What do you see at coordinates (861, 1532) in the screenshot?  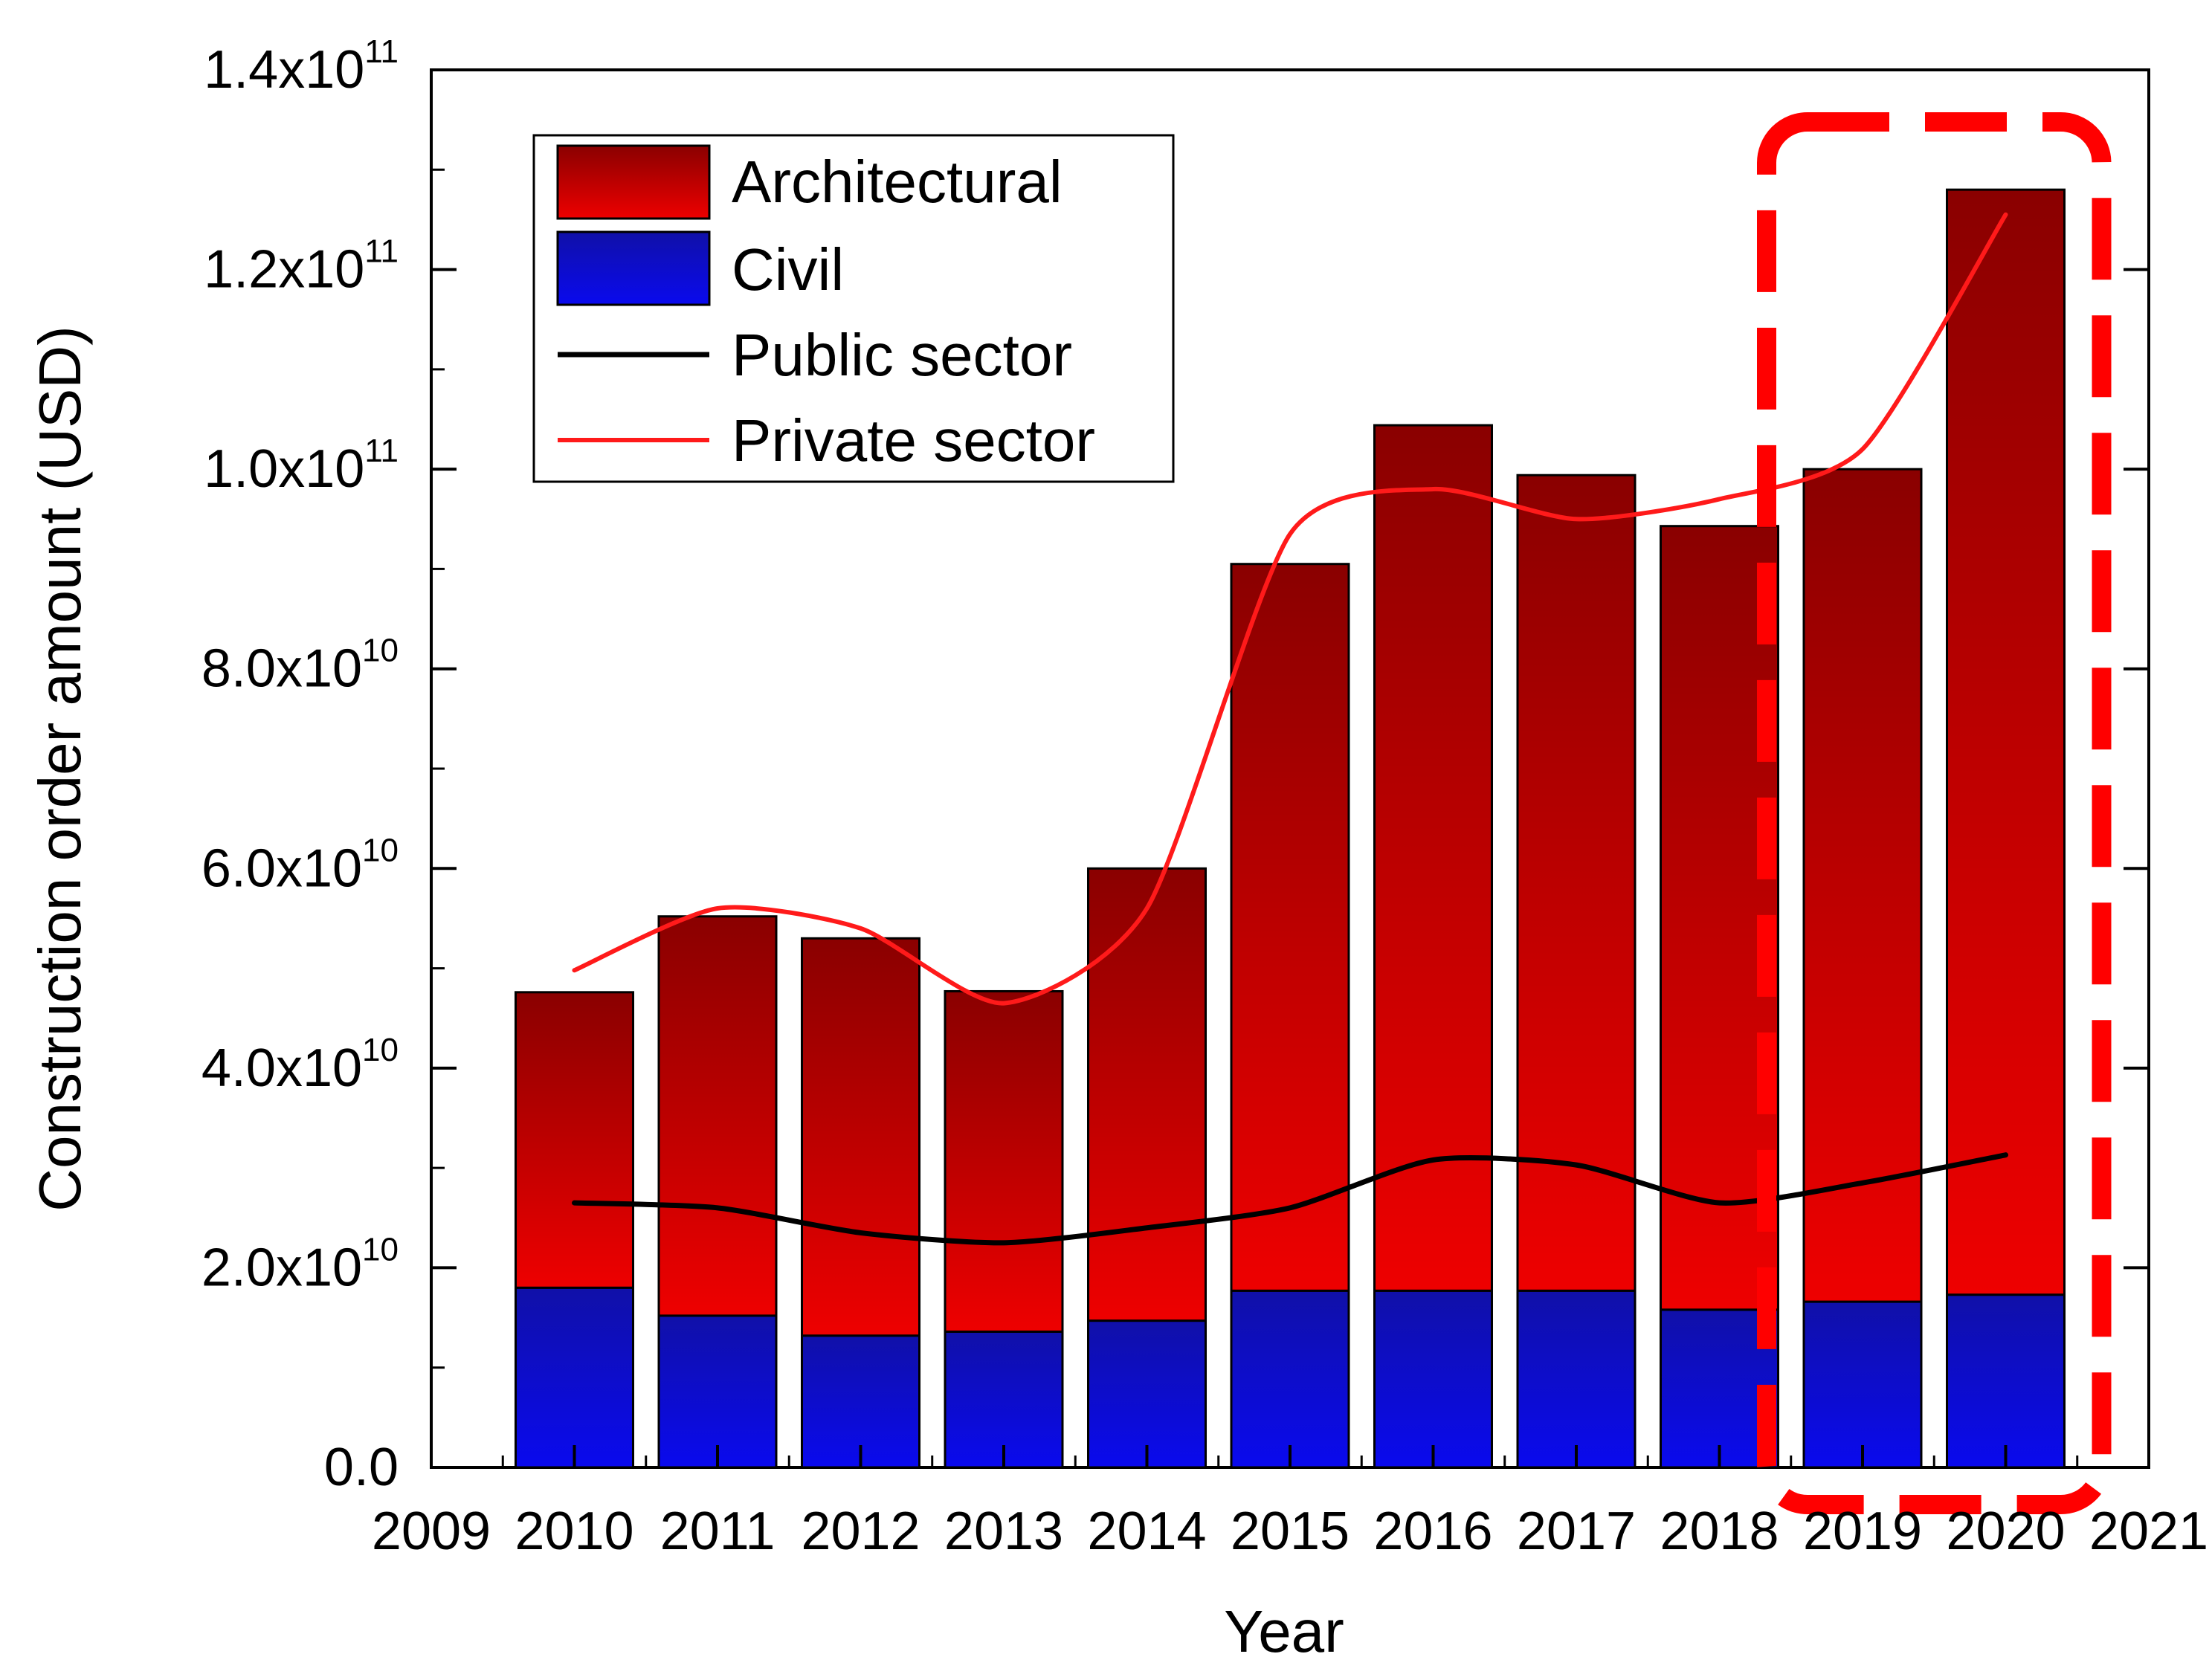 I see `x-tick-label: 2012` at bounding box center [861, 1532].